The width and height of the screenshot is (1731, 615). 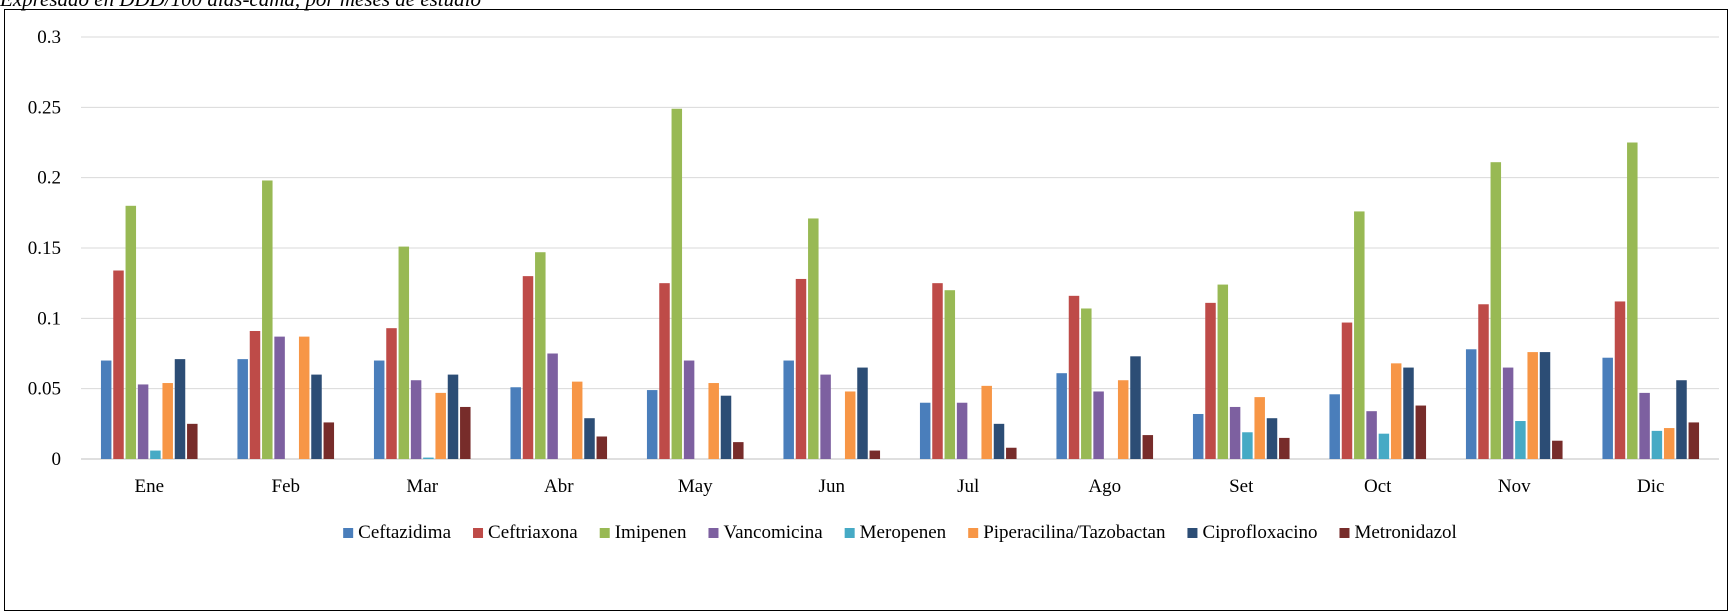 I want to click on x-tick-label: Jul, so click(x=968, y=486).